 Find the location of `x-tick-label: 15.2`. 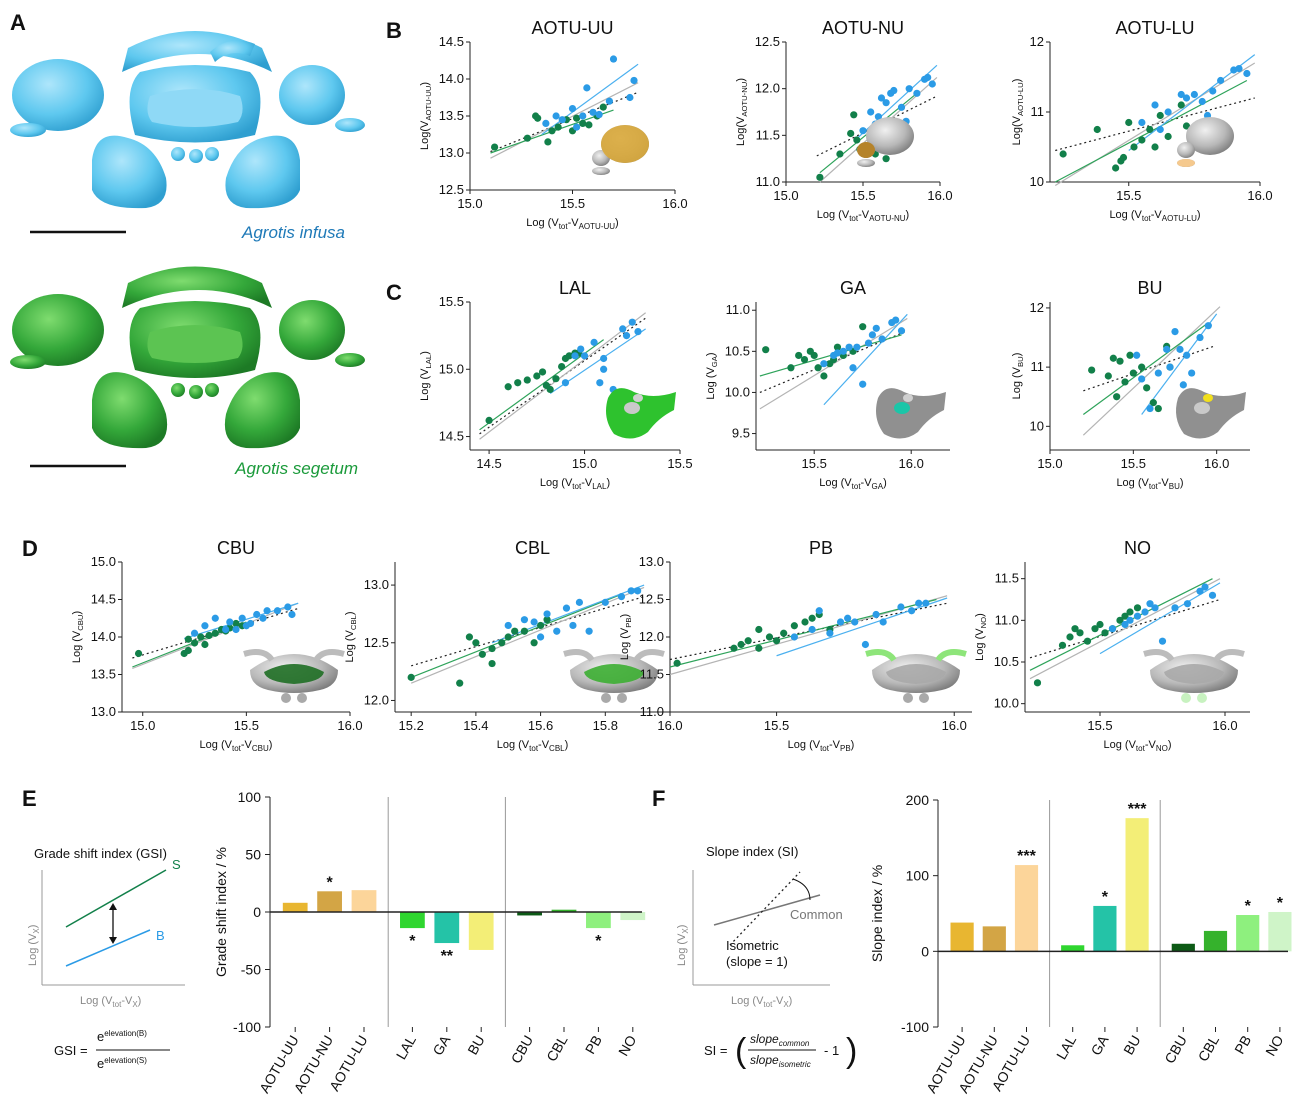

x-tick-label: 15.2 is located at coordinates (411, 725).